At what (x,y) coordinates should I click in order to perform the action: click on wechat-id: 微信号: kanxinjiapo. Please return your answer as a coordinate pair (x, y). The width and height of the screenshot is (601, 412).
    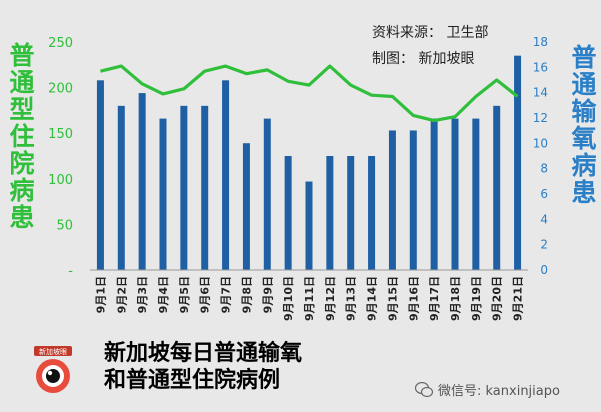
    Looking at the image, I should click on (487, 389).